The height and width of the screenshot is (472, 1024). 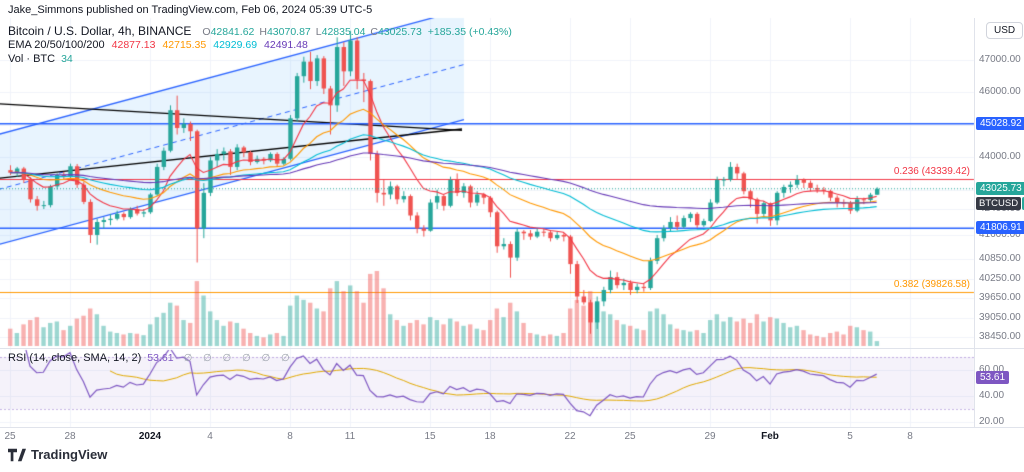 What do you see at coordinates (70, 436) in the screenshot?
I see `time-axis-tick: 28` at bounding box center [70, 436].